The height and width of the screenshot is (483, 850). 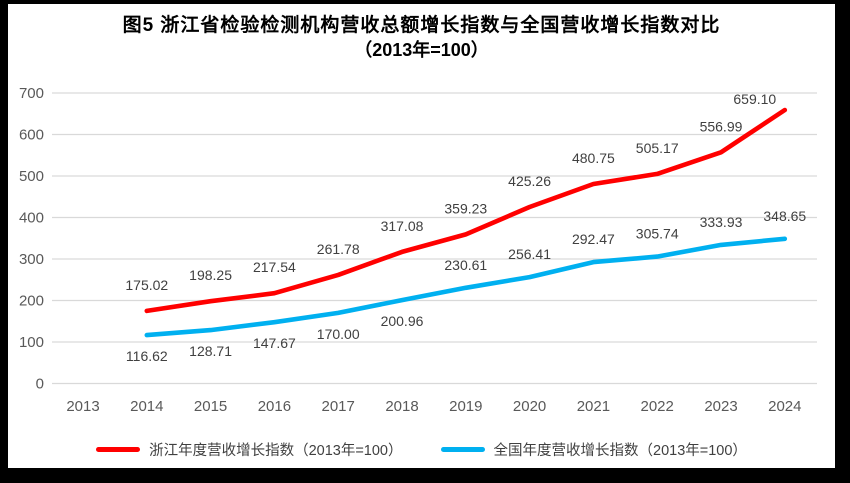 I want to click on data-point-label: 425.26, so click(x=529, y=181).